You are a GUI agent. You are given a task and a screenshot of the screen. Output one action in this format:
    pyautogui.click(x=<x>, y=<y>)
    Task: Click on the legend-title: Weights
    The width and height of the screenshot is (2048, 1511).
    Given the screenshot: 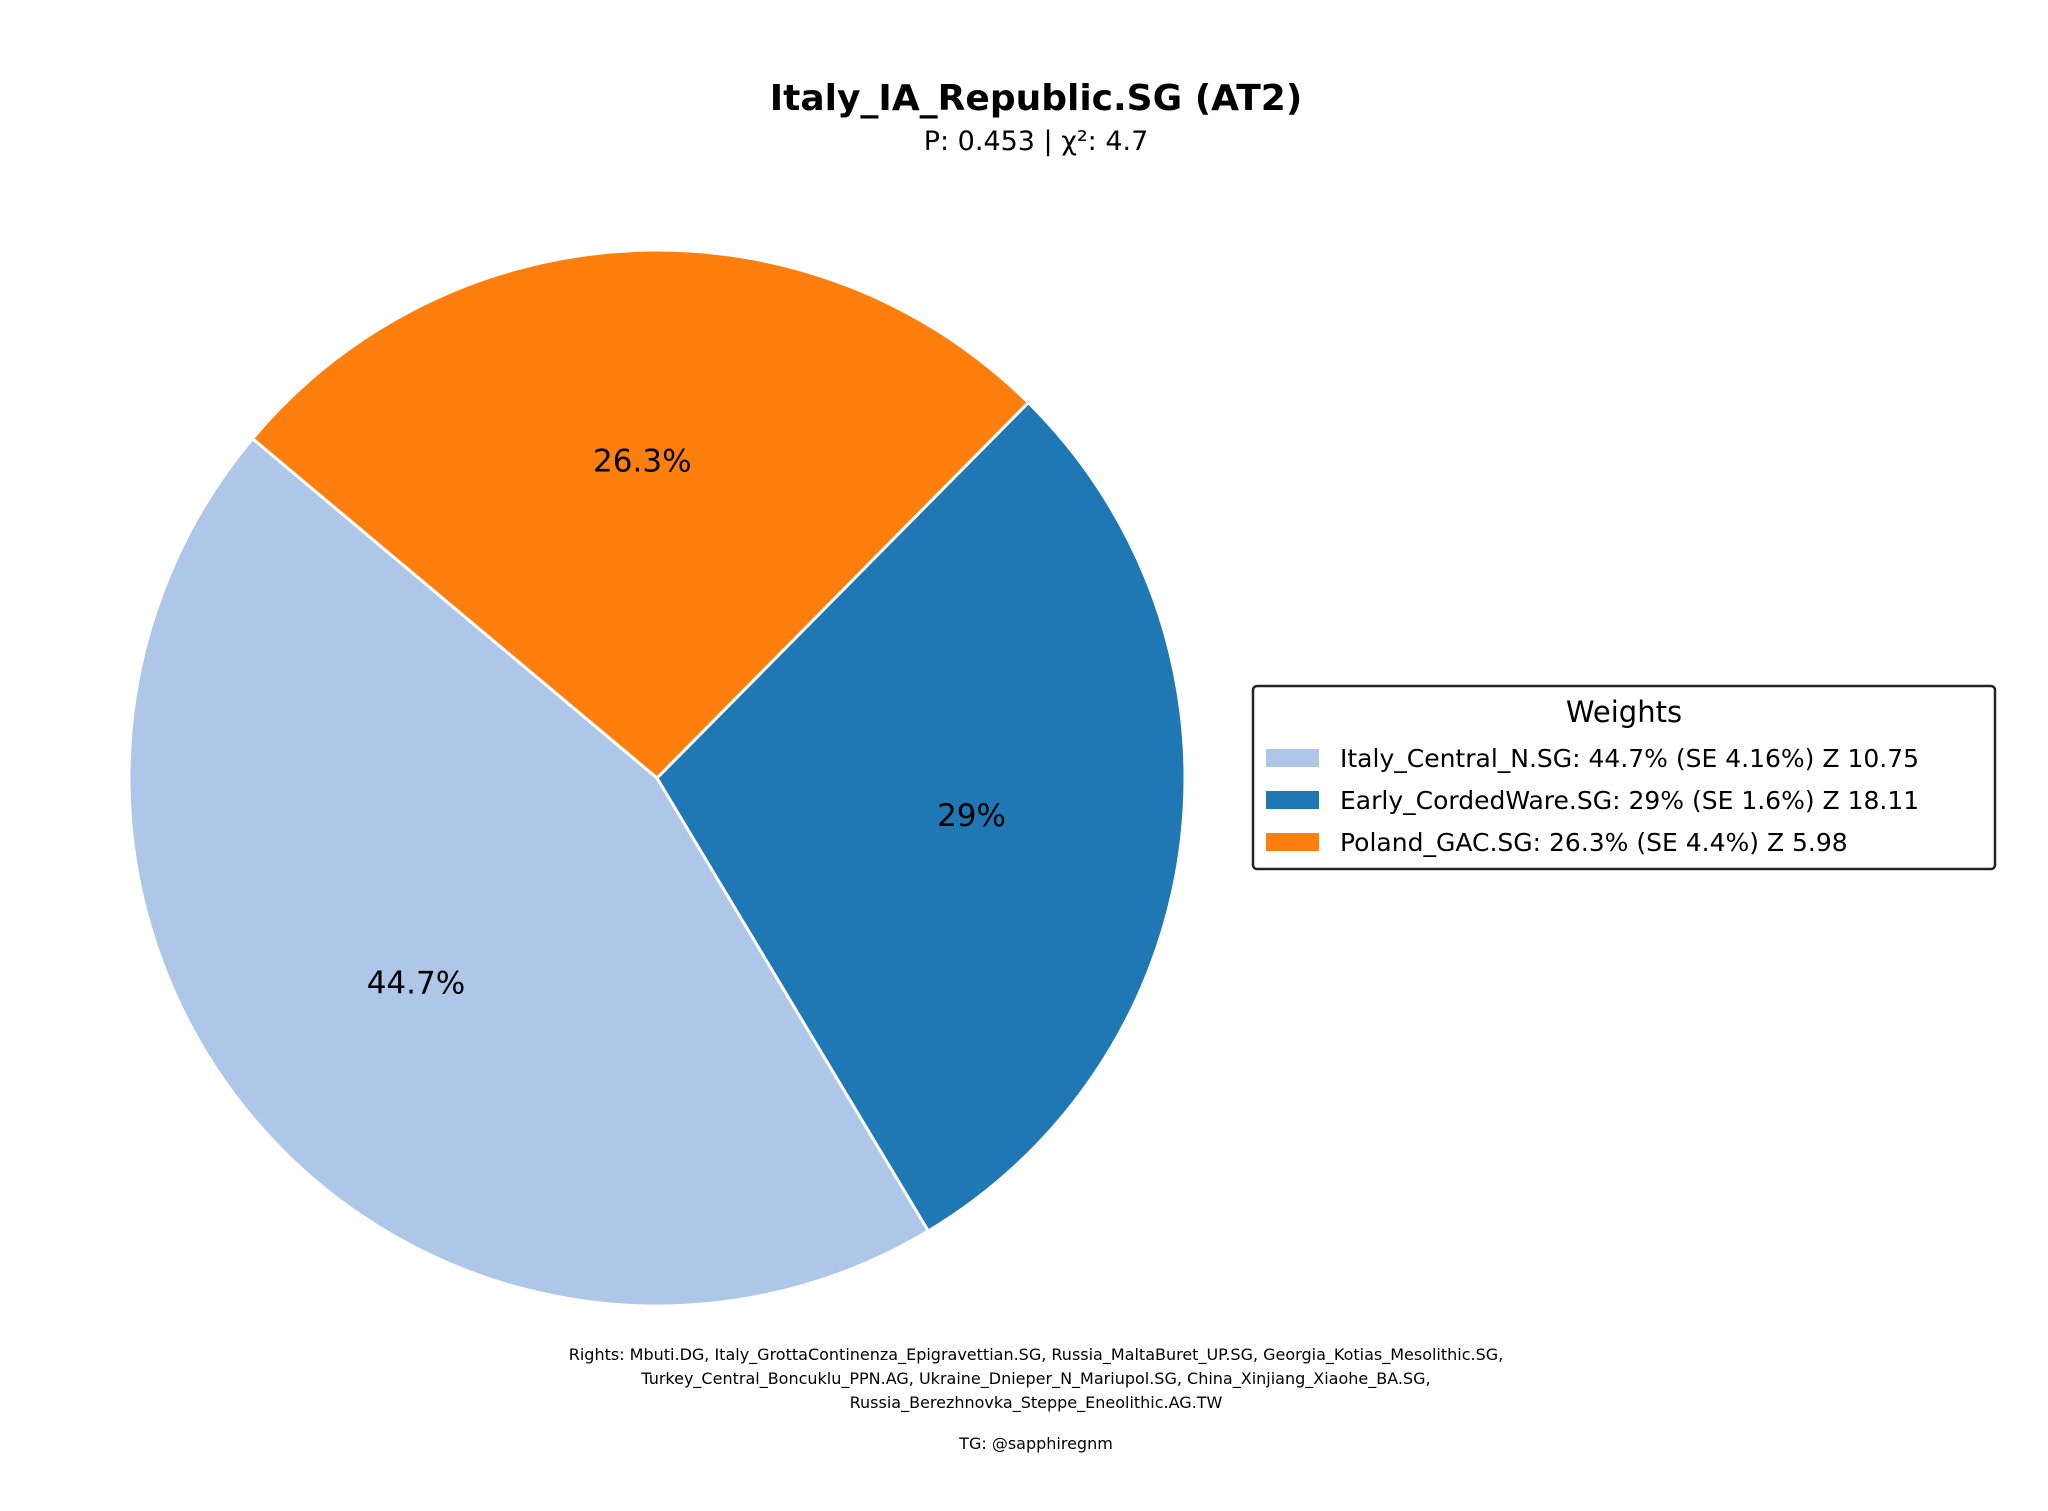 What is the action you would take?
    pyautogui.click(x=1624, y=712)
    